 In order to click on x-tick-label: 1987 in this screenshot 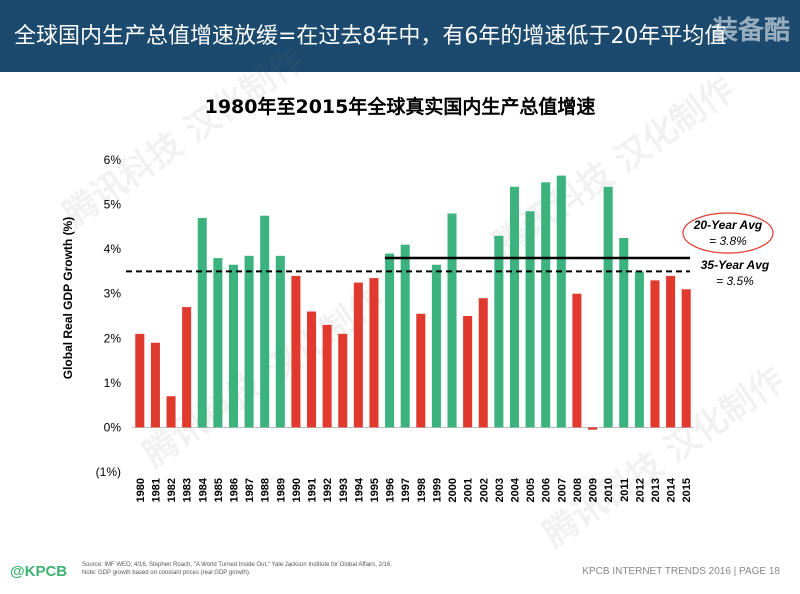, I will do `click(250, 490)`.